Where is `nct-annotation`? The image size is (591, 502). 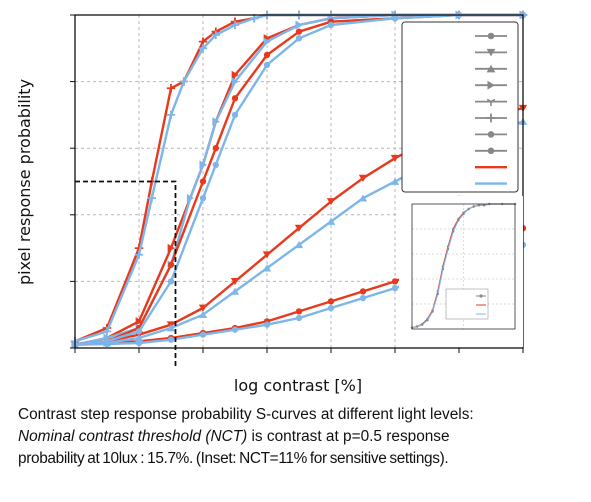
nct-annotation is located at coordinates (126, 274).